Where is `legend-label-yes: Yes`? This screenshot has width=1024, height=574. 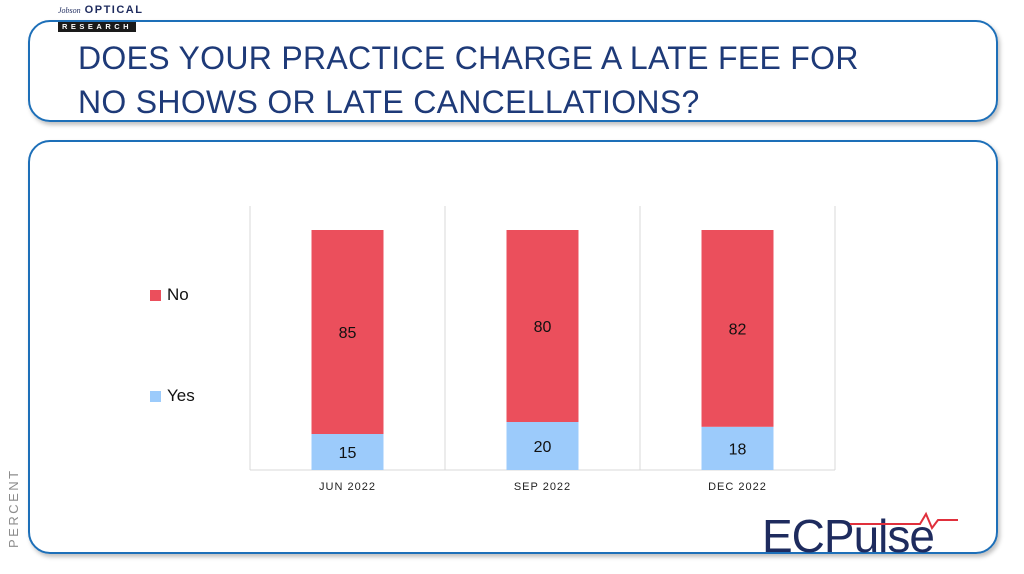
legend-label-yes: Yes is located at coordinates (181, 395).